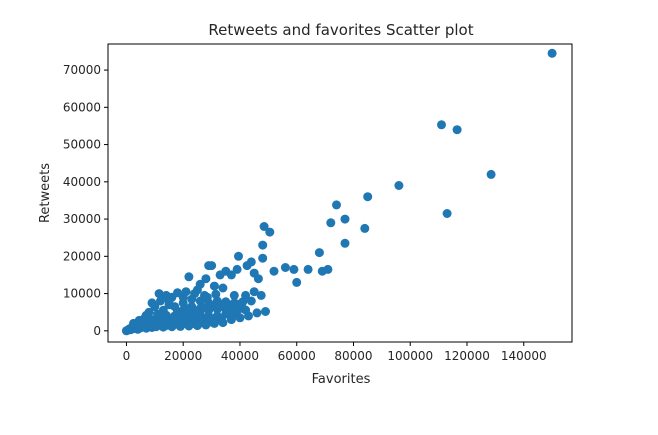 This screenshot has height=435, width=658. Describe the element at coordinates (183, 356) in the screenshot. I see `x-tick-label: 20000` at that location.